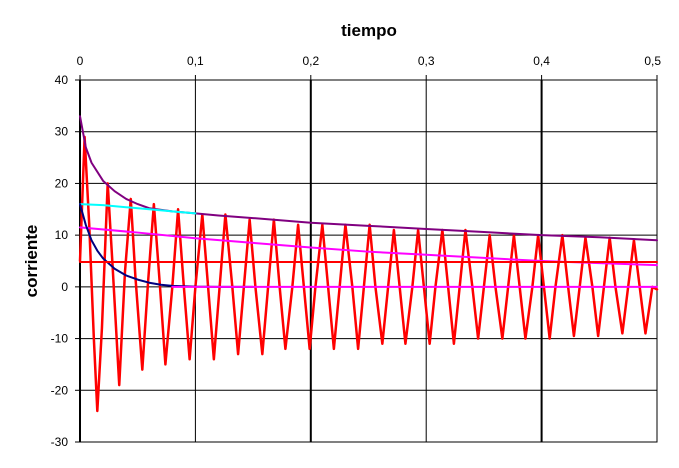 This screenshot has width=679, height=468. I want to click on y-tick-labels: -30 -20 -10 0 10 20 30 40, so click(65, 261).